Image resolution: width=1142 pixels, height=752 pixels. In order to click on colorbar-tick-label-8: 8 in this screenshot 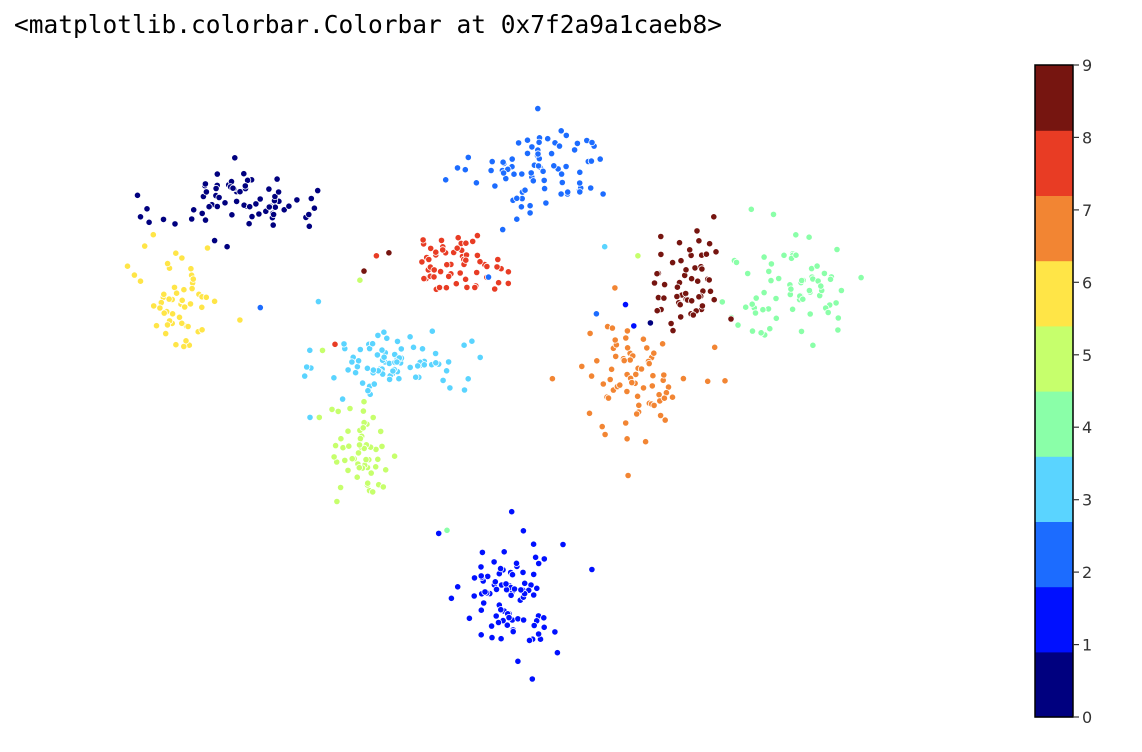, I will do `click(1087, 137)`.